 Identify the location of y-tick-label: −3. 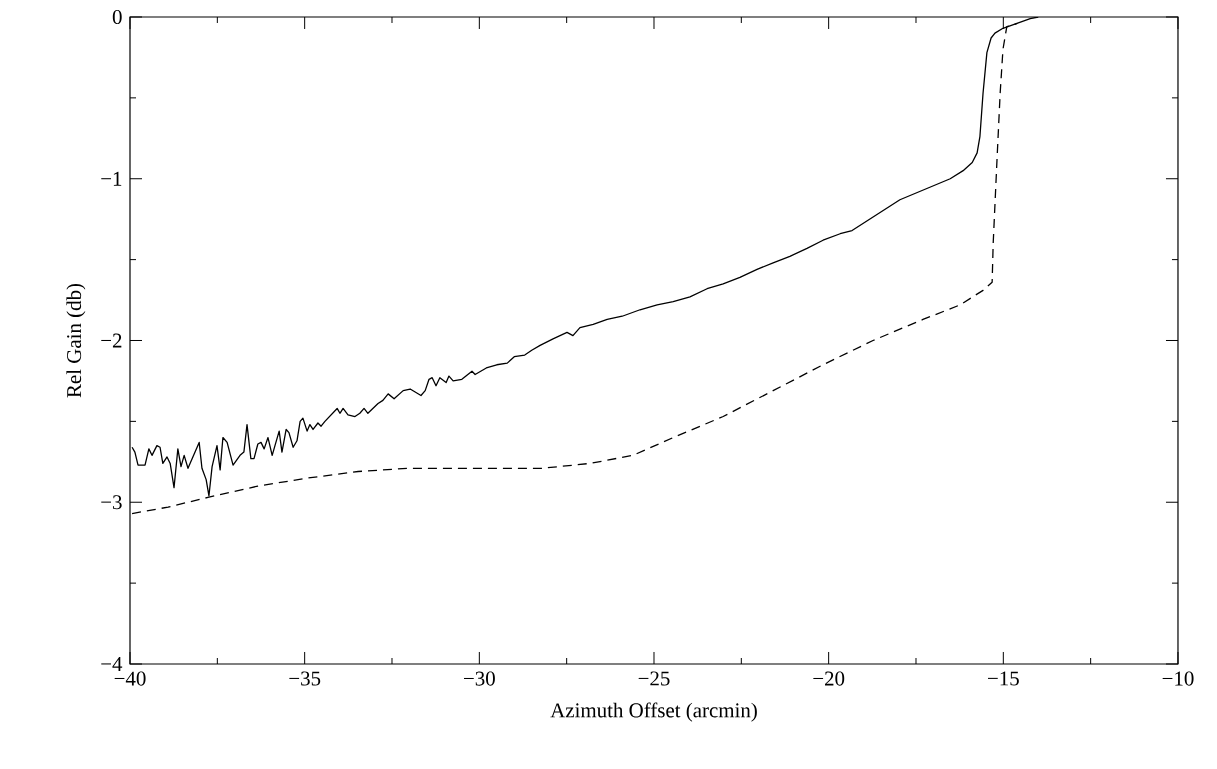
(111, 502).